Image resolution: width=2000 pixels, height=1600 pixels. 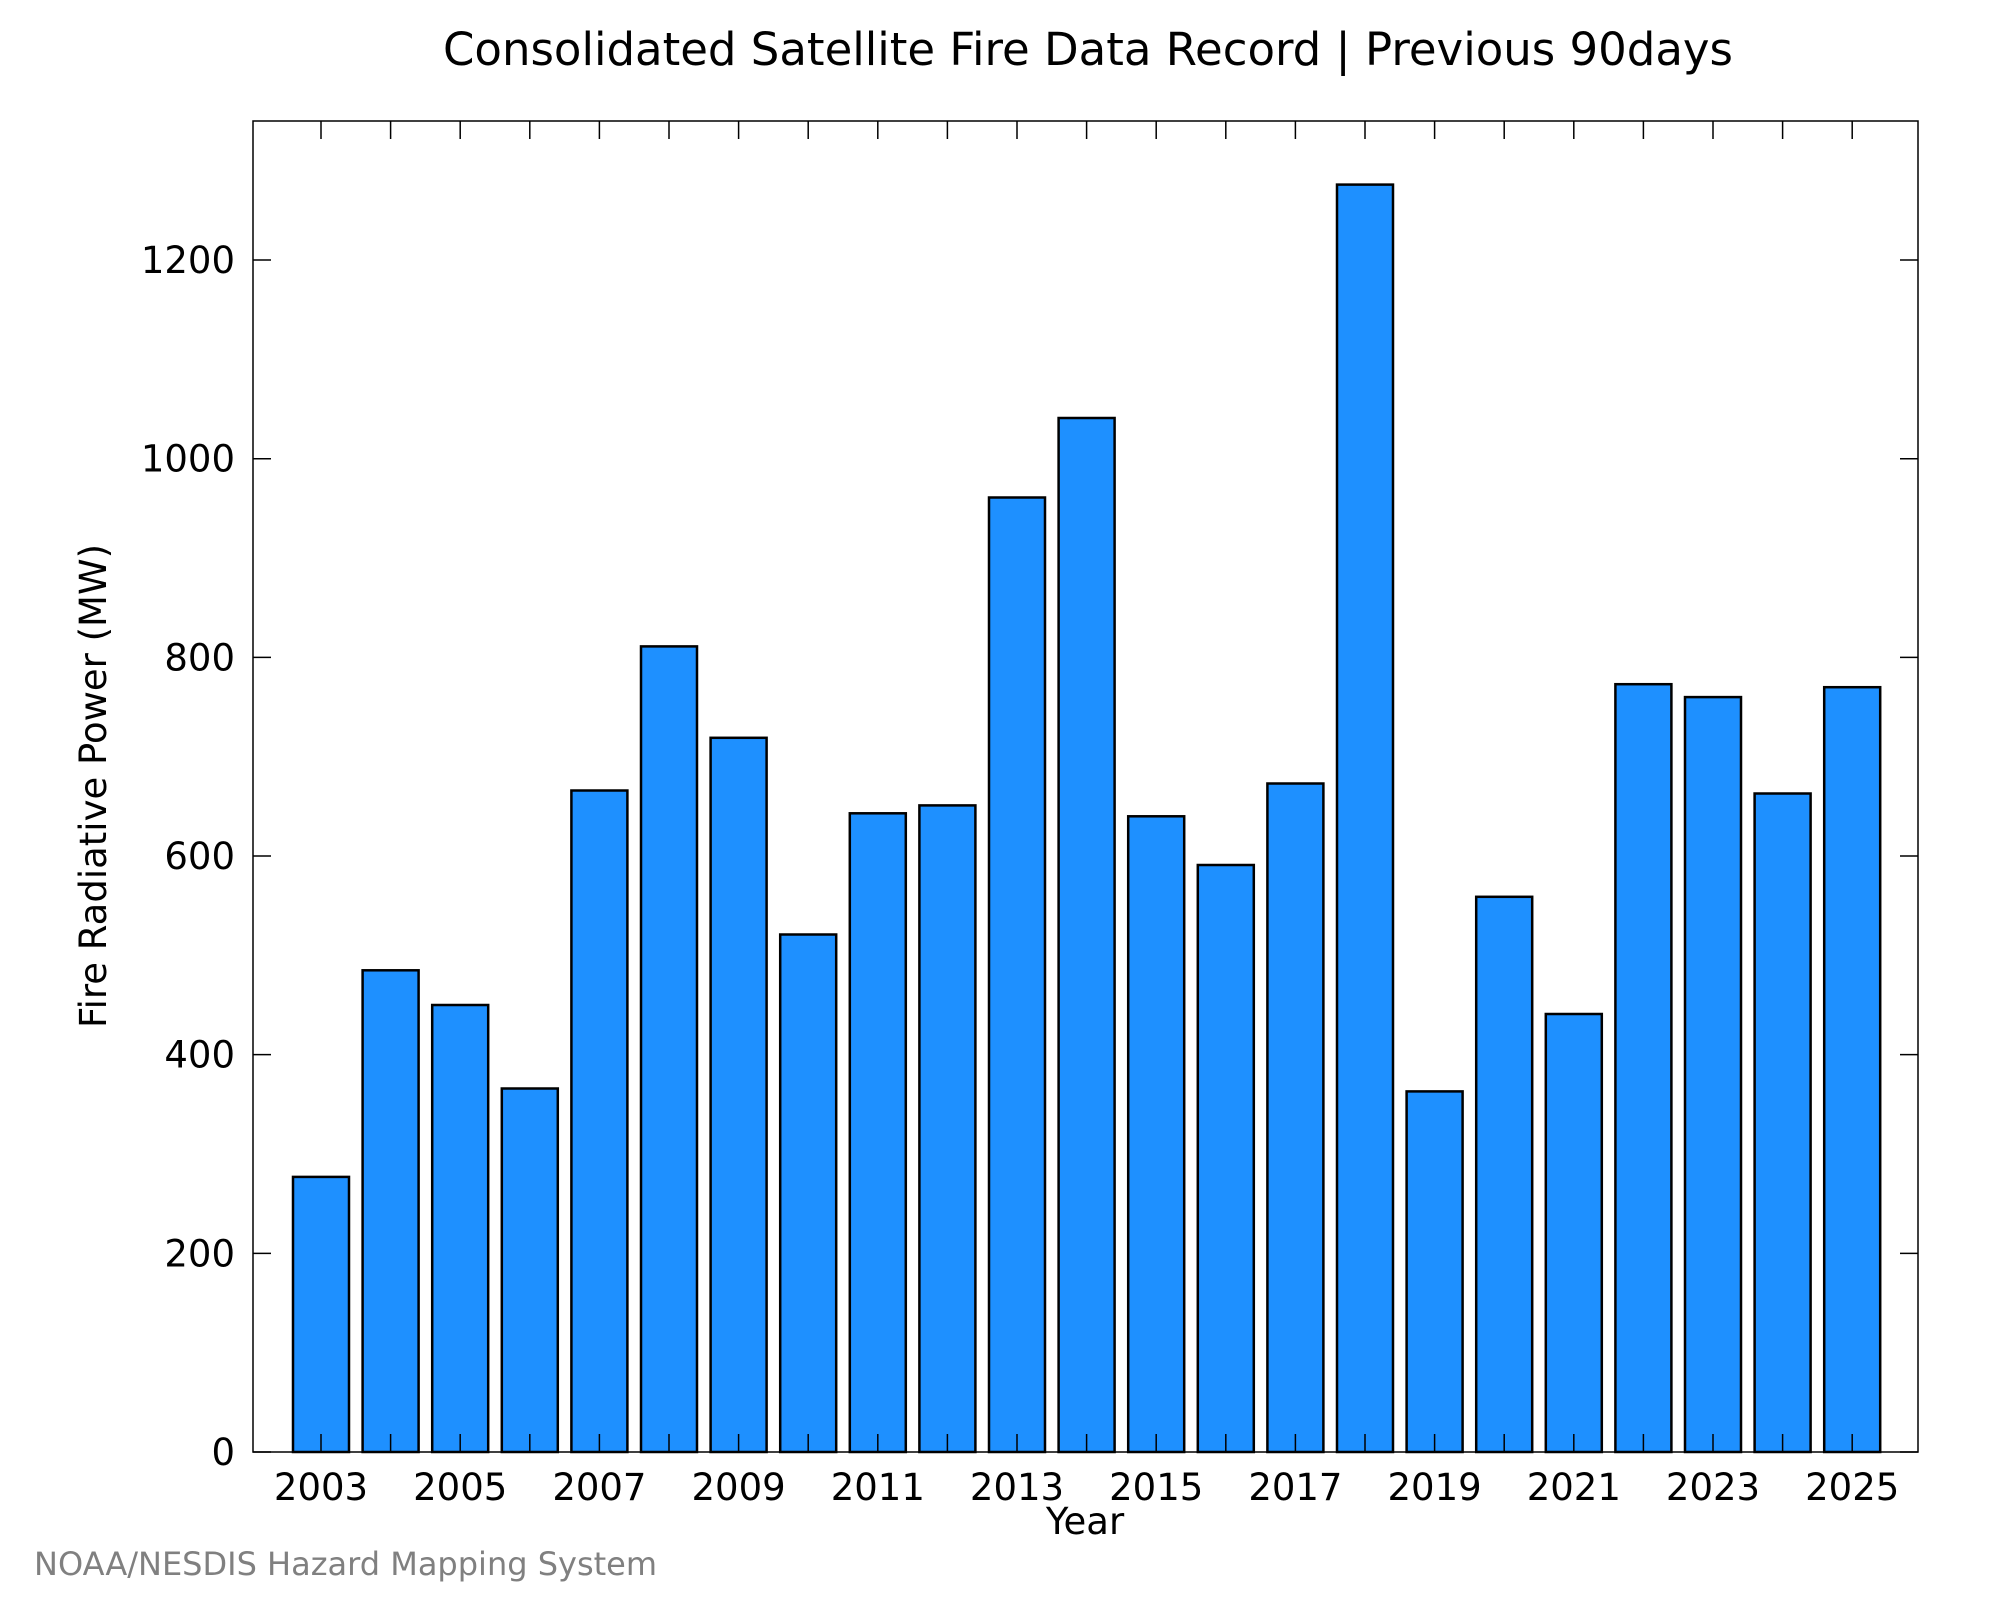 What do you see at coordinates (460, 1487) in the screenshot?
I see `x-tick-label-2005: 2005` at bounding box center [460, 1487].